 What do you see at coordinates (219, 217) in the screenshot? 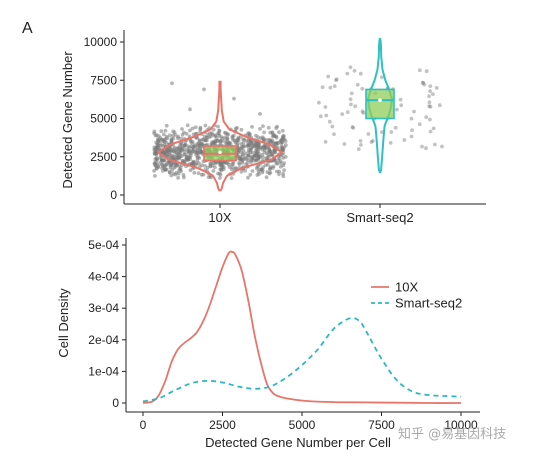
I see `violin-x-tick-label: 10X` at bounding box center [219, 217].